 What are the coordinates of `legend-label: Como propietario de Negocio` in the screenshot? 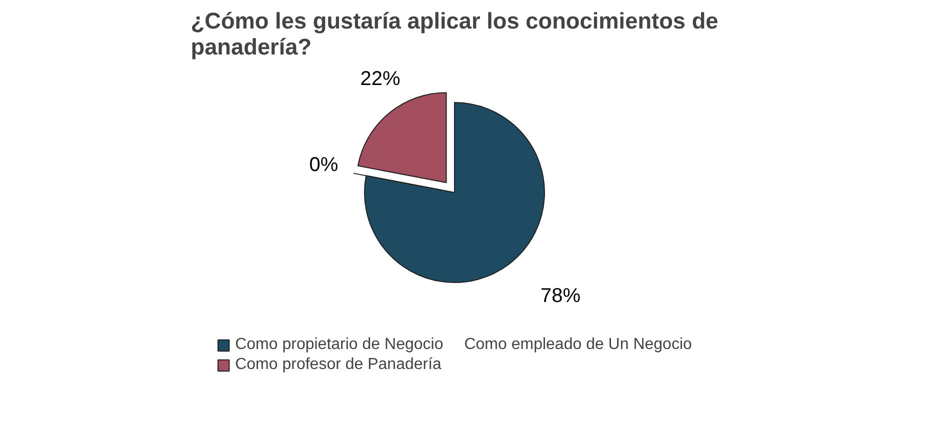 It's located at (339, 345).